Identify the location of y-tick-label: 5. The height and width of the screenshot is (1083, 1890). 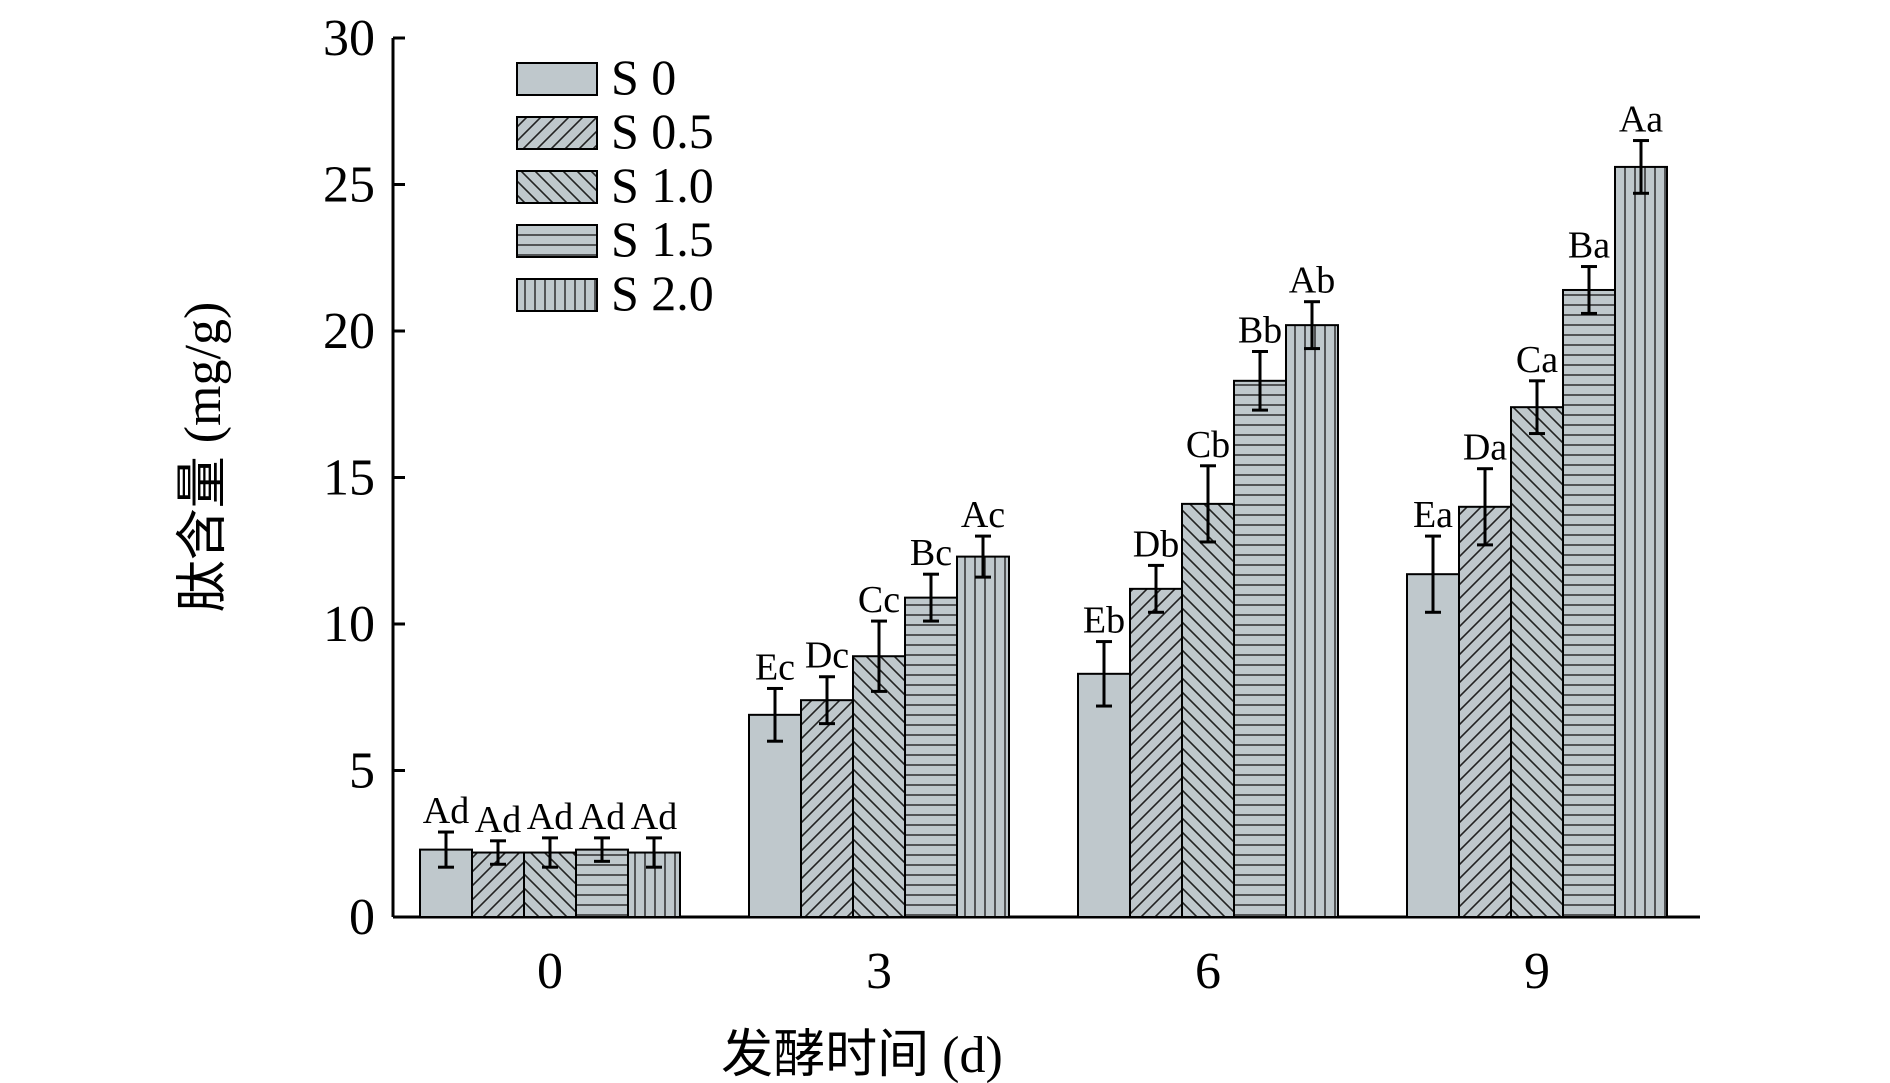
(362, 771).